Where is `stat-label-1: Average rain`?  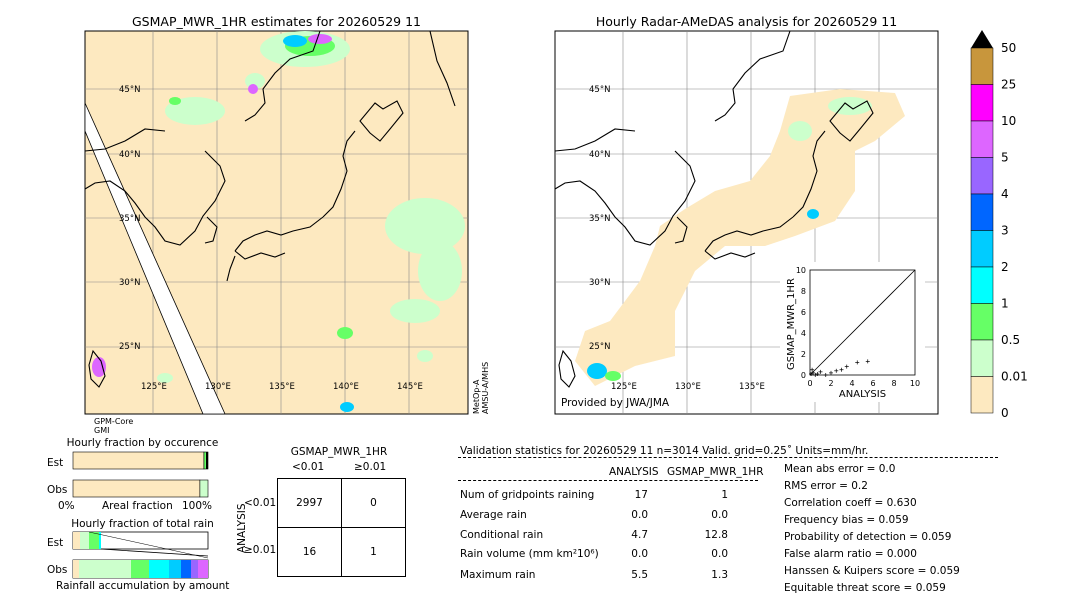 stat-label-1: Average rain is located at coordinates (493, 515).